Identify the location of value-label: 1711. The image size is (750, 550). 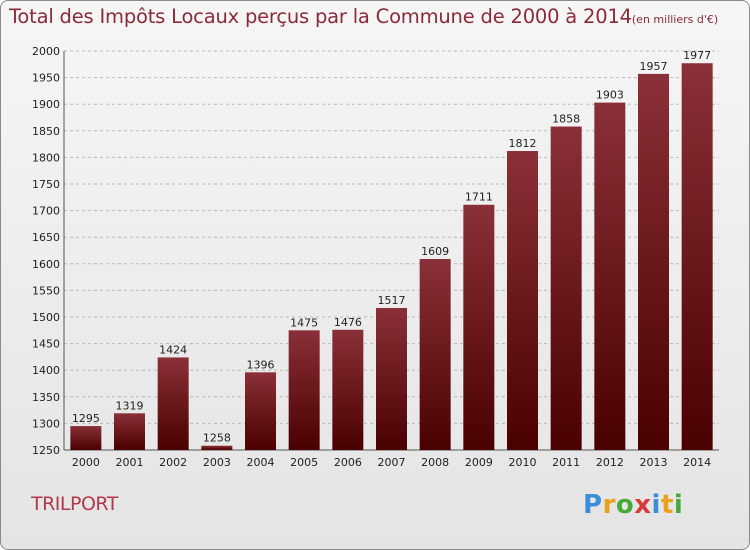
(479, 197).